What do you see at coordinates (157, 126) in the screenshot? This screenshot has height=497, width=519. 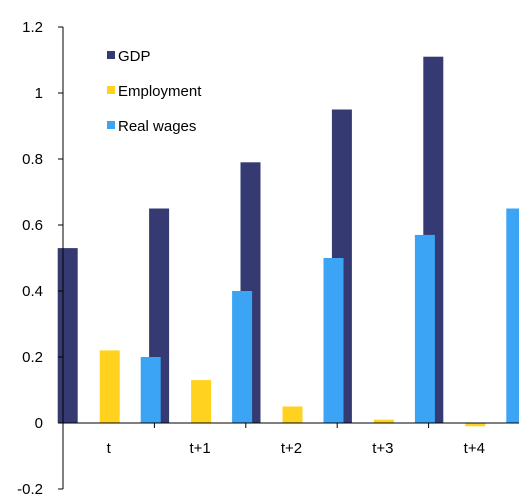 I see `legend-label-real-wages: Real wages` at bounding box center [157, 126].